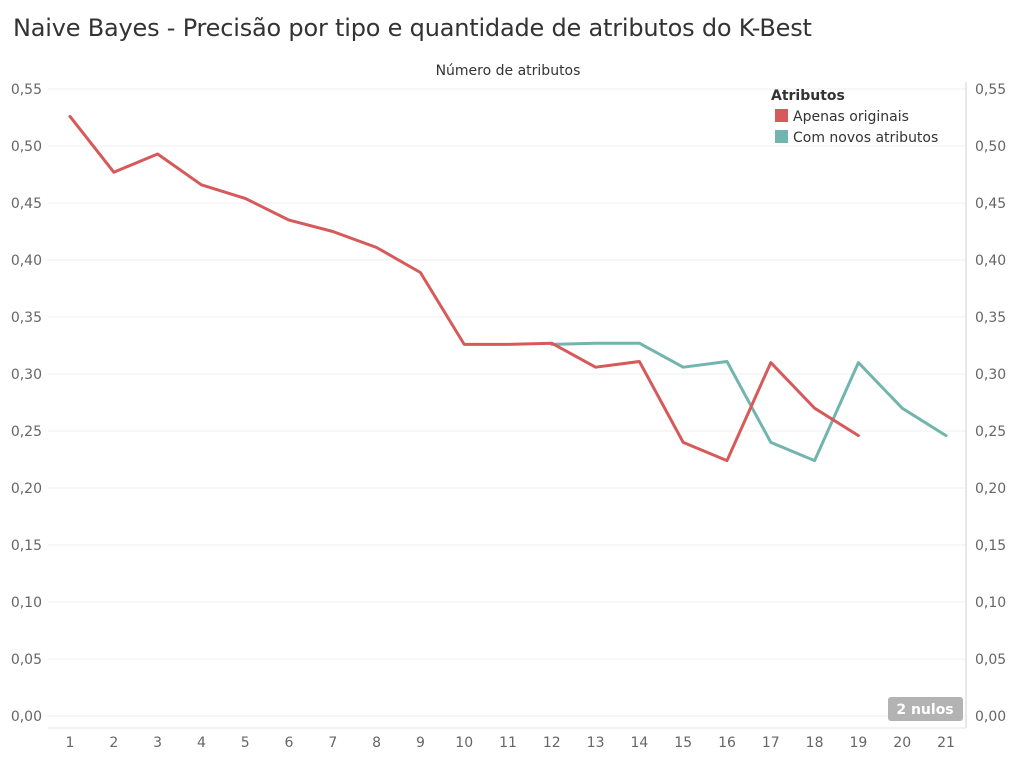 The width and height of the screenshot is (1018, 763). I want to click on x-tick-label: 17, so click(771, 743).